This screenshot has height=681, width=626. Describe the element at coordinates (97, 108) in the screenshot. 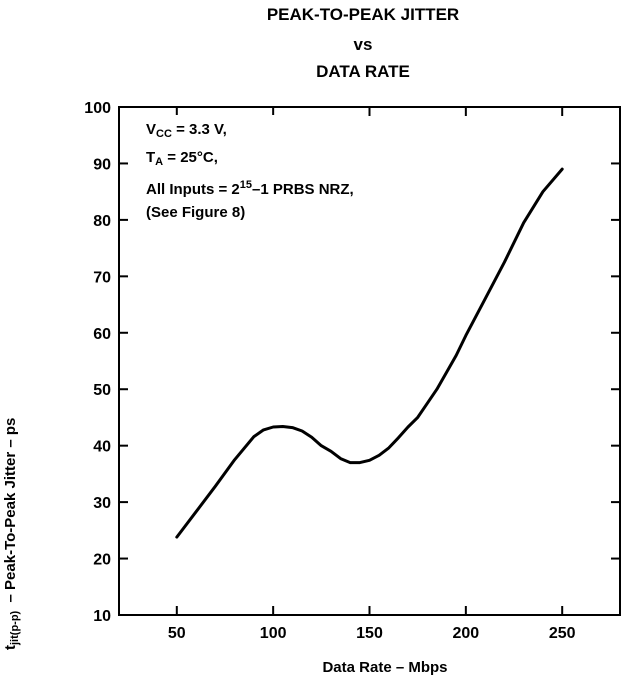

I see `y-tick-label: 100` at that location.